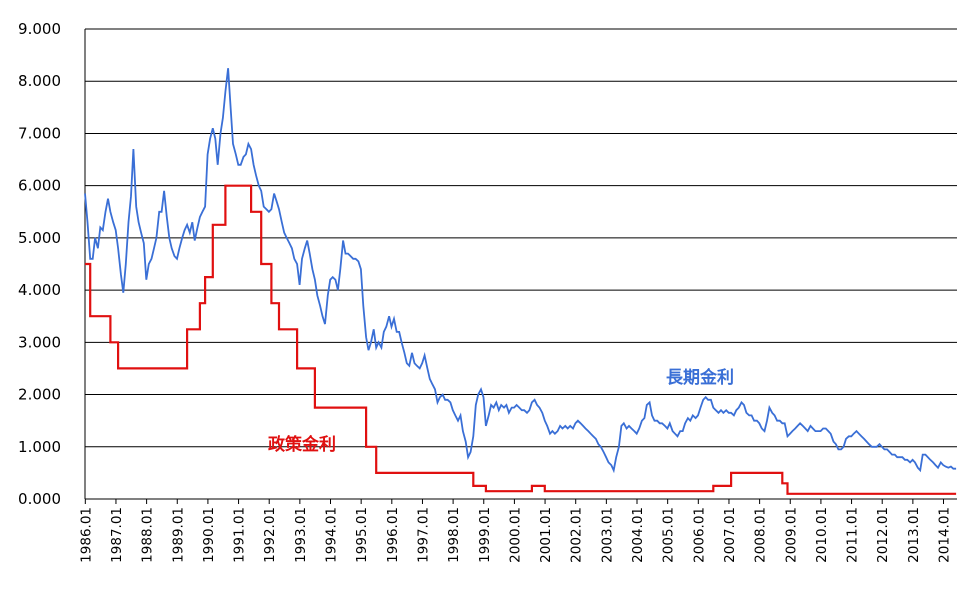 This screenshot has width=970, height=603. Describe the element at coordinates (117, 535) in the screenshot. I see `x-tick-label: 1987.01` at that location.